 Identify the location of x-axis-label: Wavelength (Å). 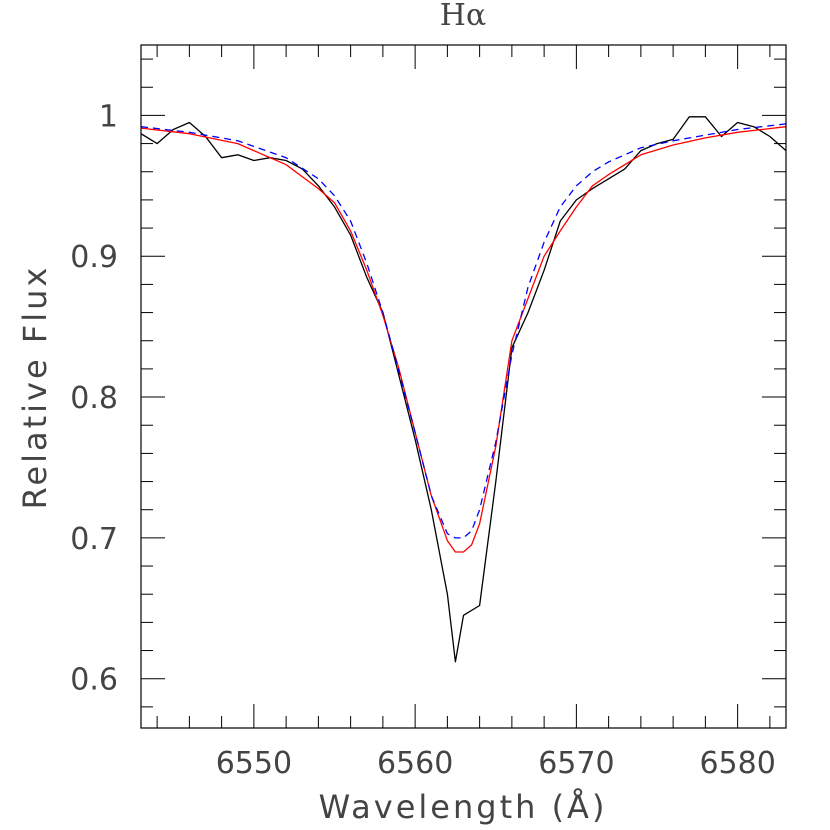
(463, 807).